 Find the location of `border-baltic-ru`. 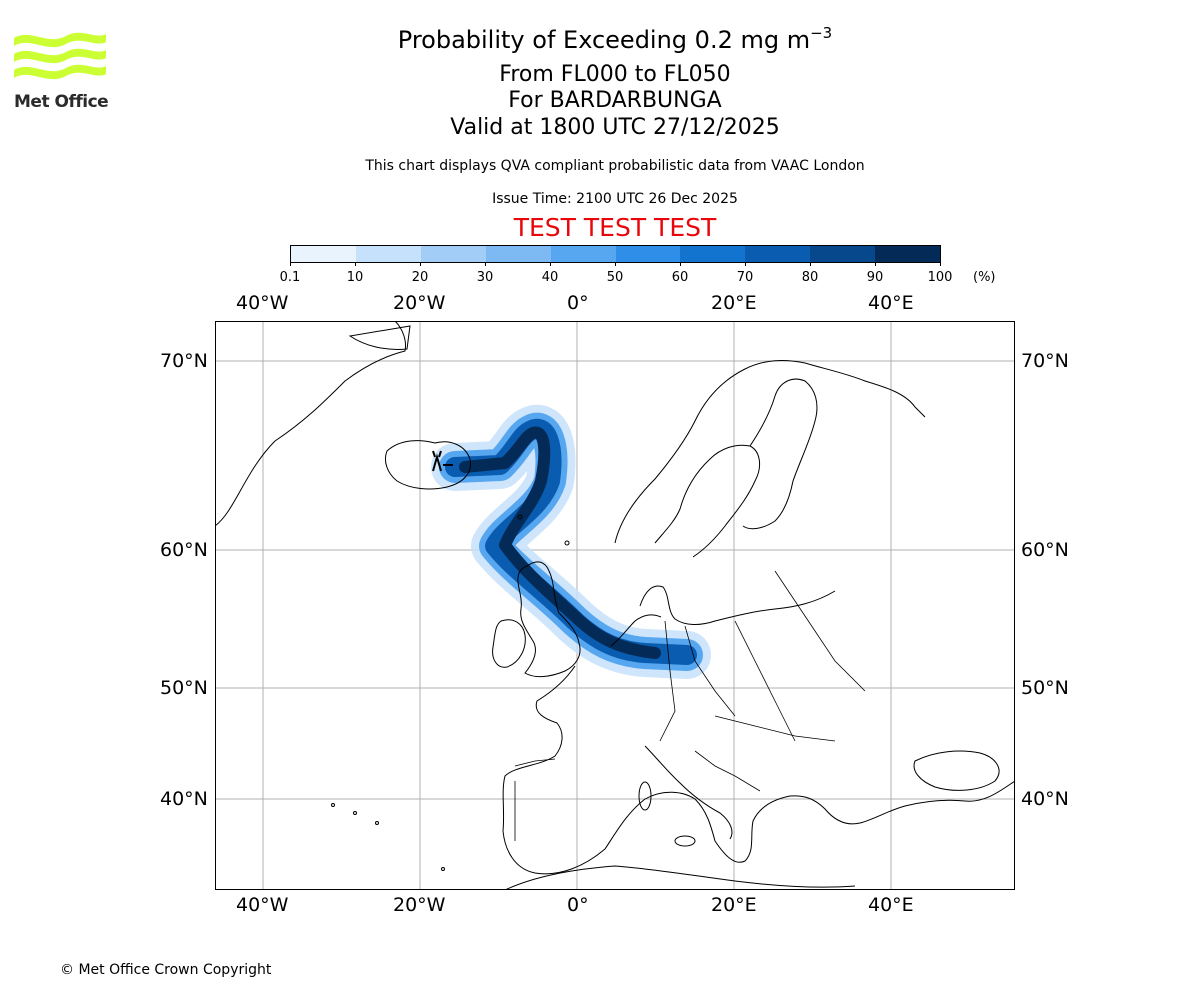

border-baltic-ru is located at coordinates (820, 631).